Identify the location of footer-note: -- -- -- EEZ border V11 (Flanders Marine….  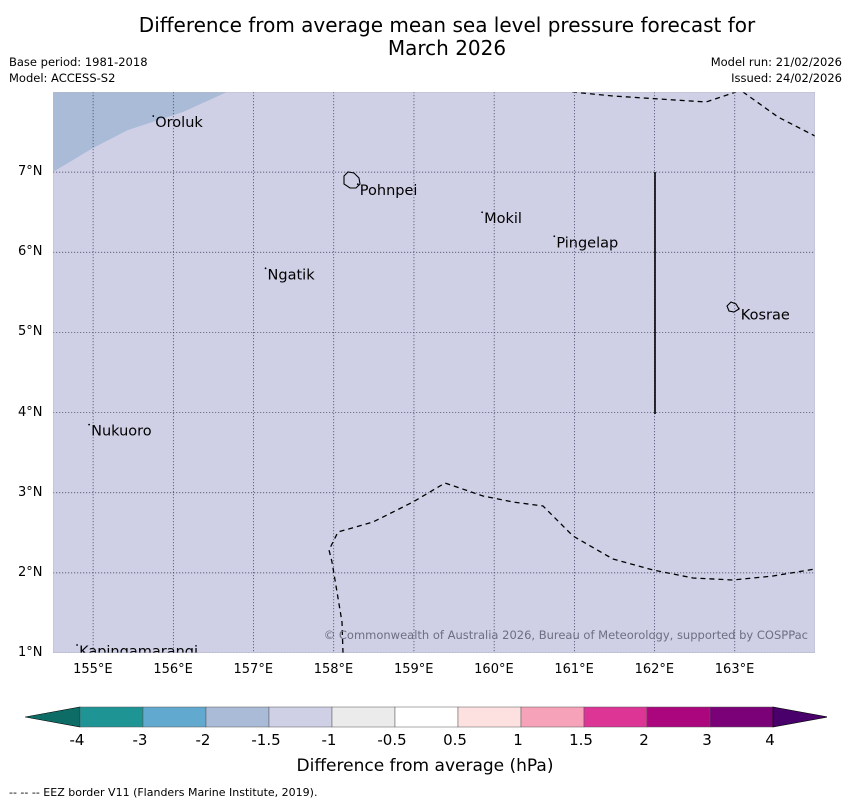
(163, 792).